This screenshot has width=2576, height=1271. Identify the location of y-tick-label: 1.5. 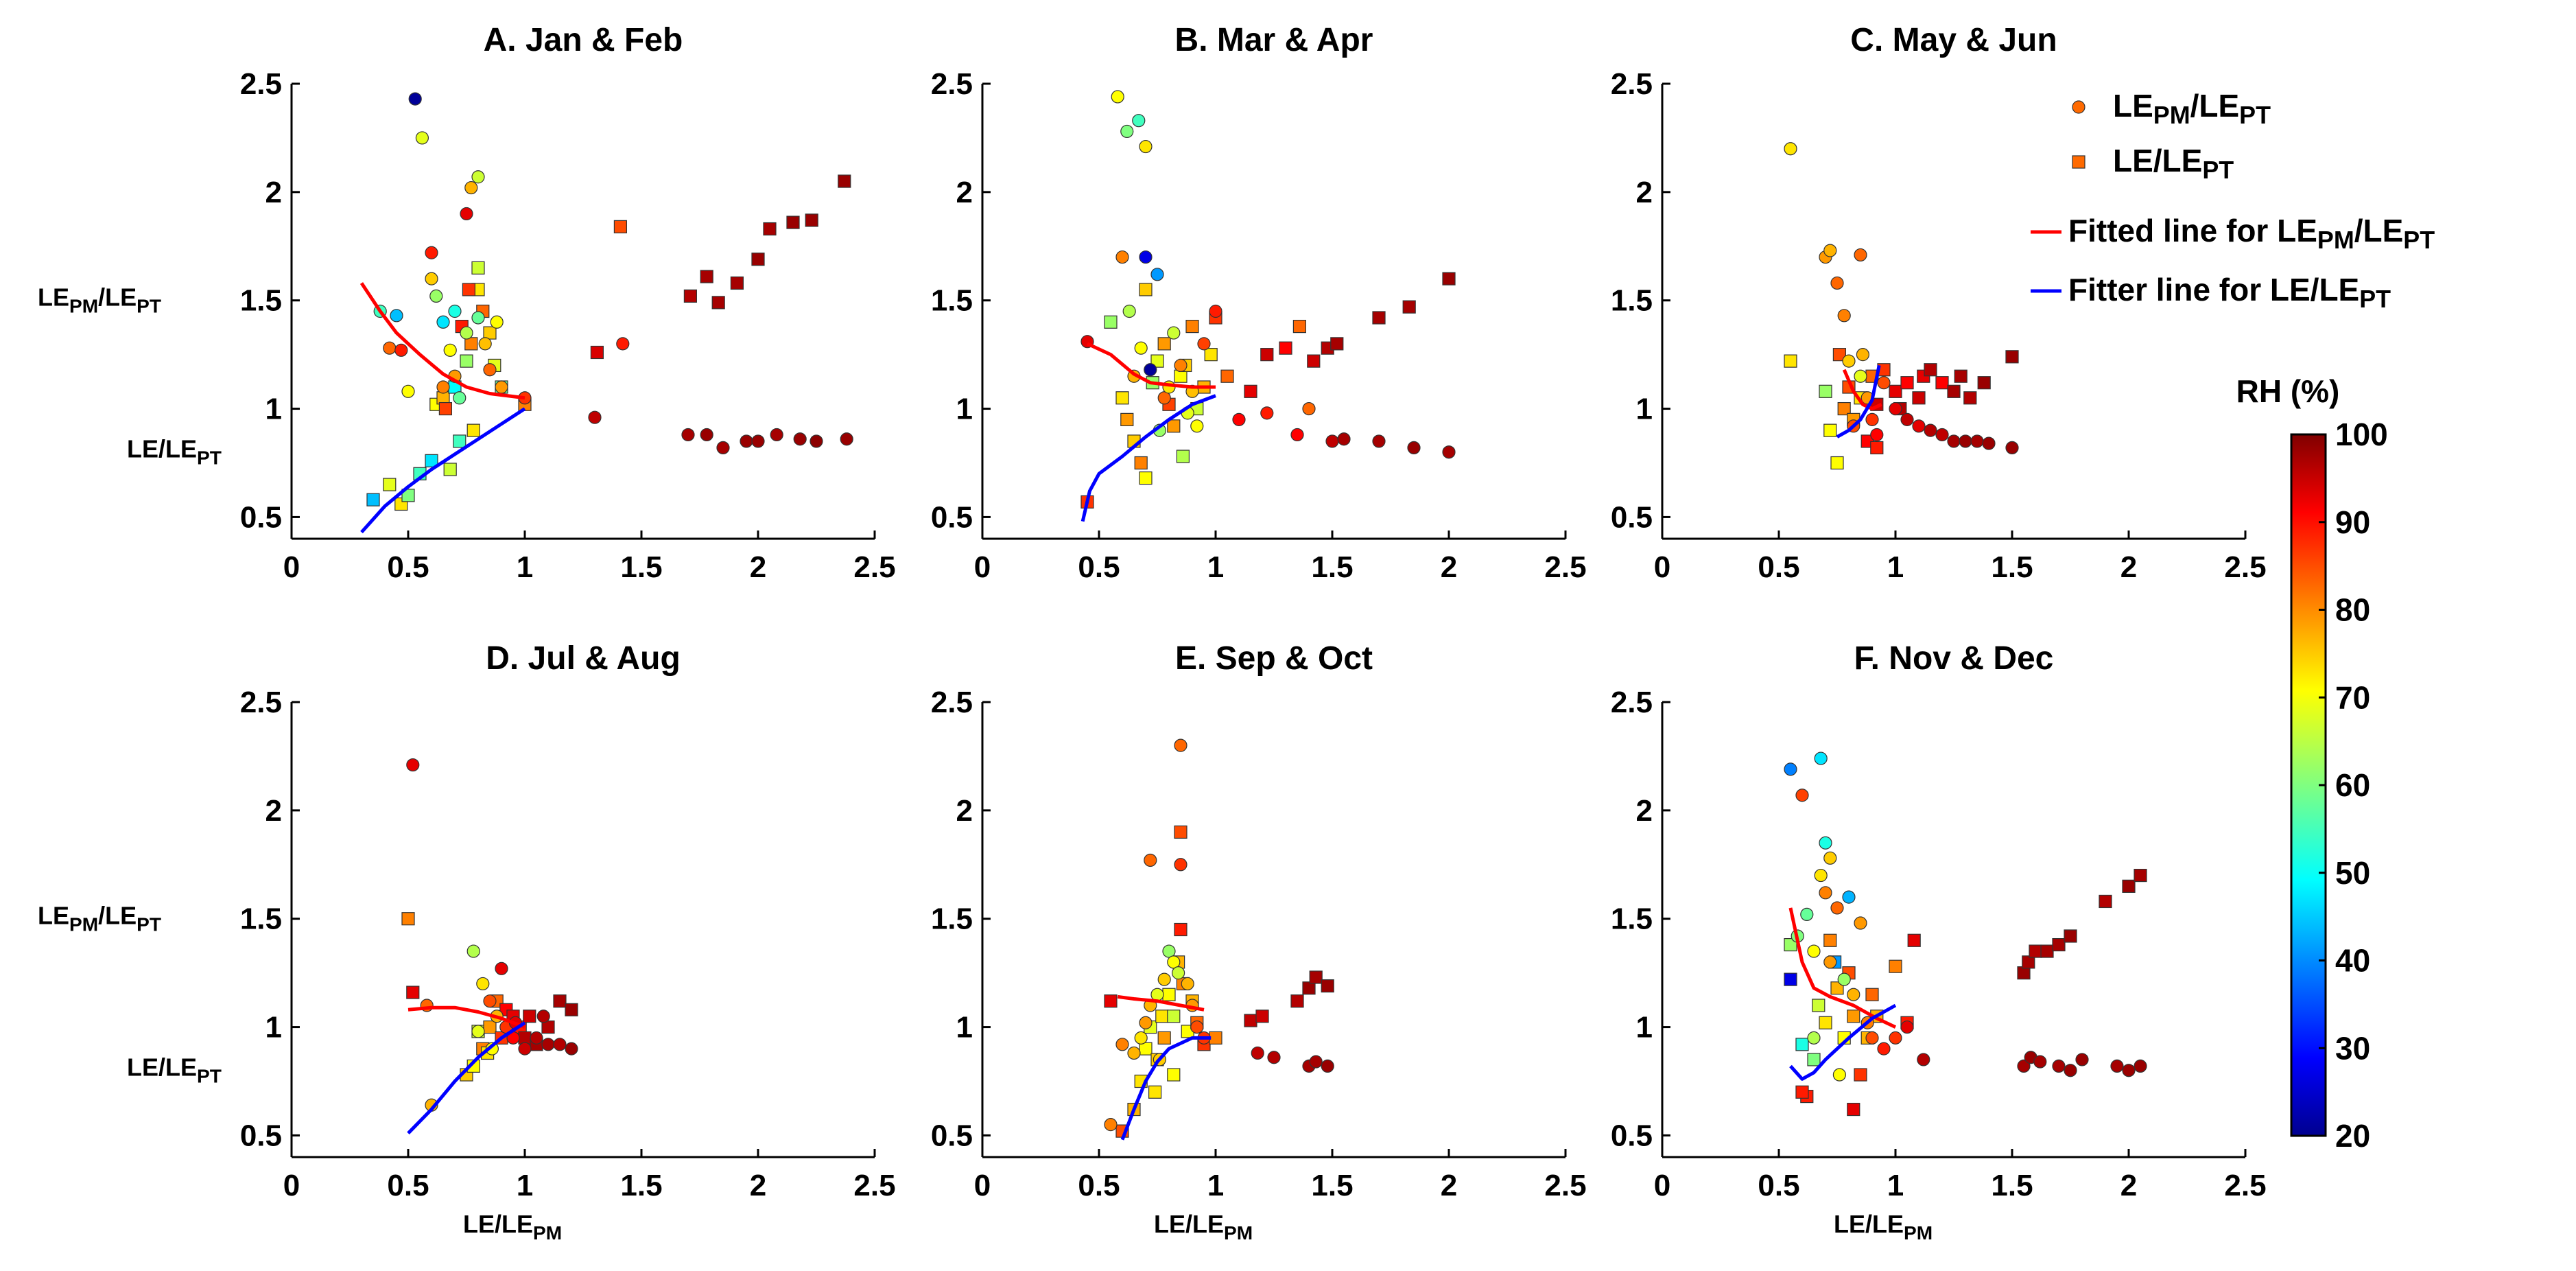
(952, 301).